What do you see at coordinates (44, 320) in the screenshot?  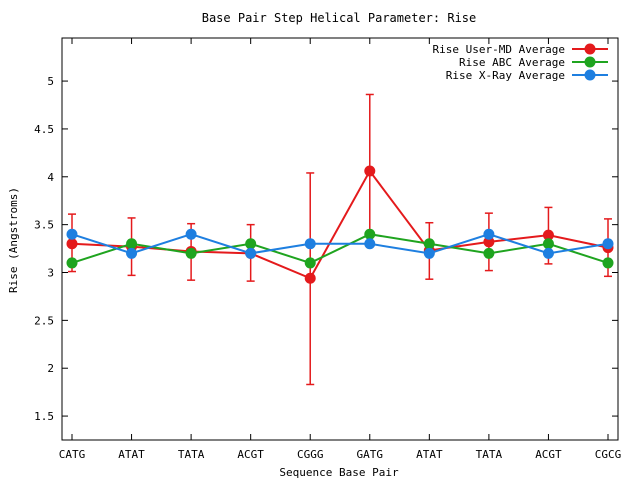 I see `y-tick-label: 2.5` at bounding box center [44, 320].